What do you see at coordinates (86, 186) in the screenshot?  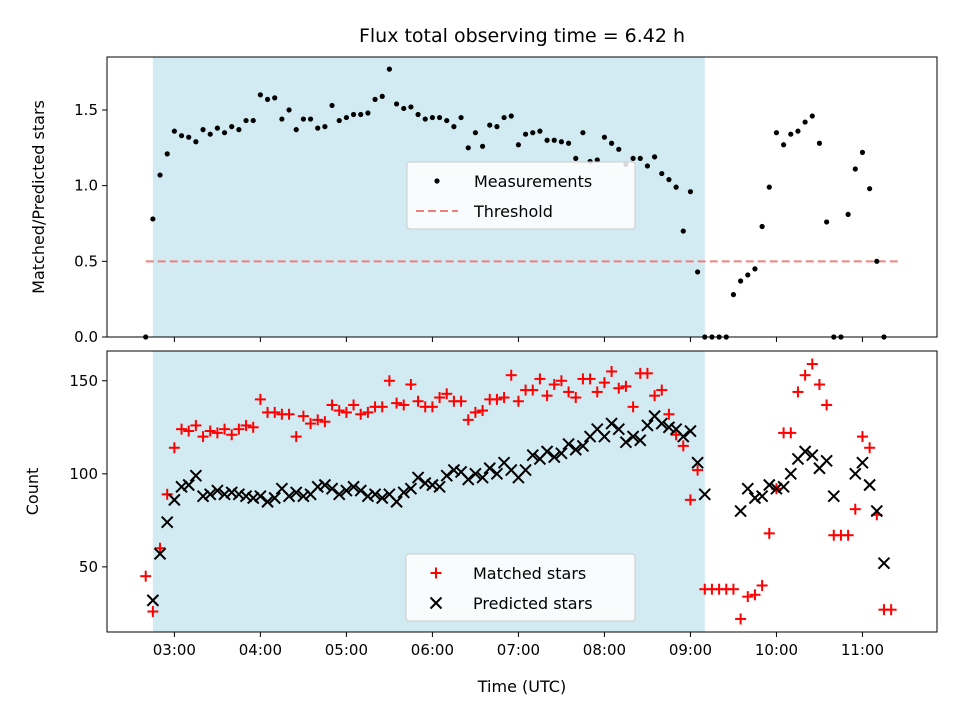 I see `top-y-tick-label-2: 1.0` at bounding box center [86, 186].